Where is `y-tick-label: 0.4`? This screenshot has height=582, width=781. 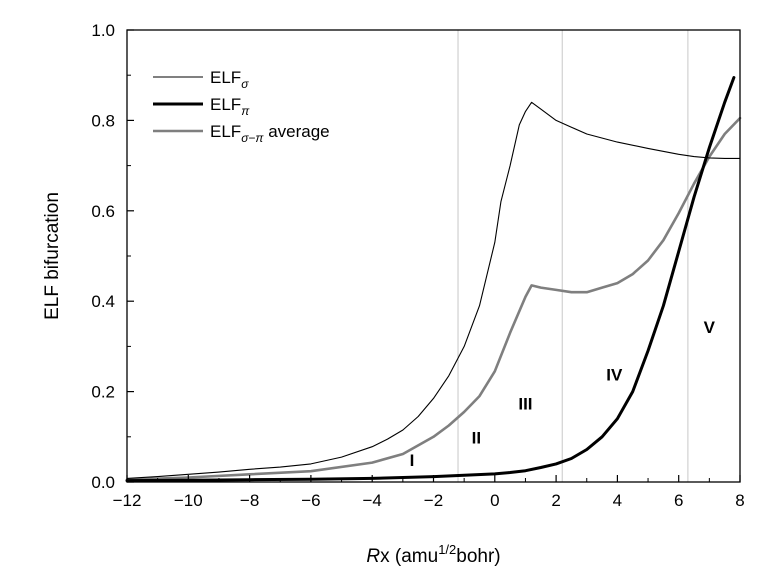
y-tick-label: 0.4 is located at coordinates (103, 301).